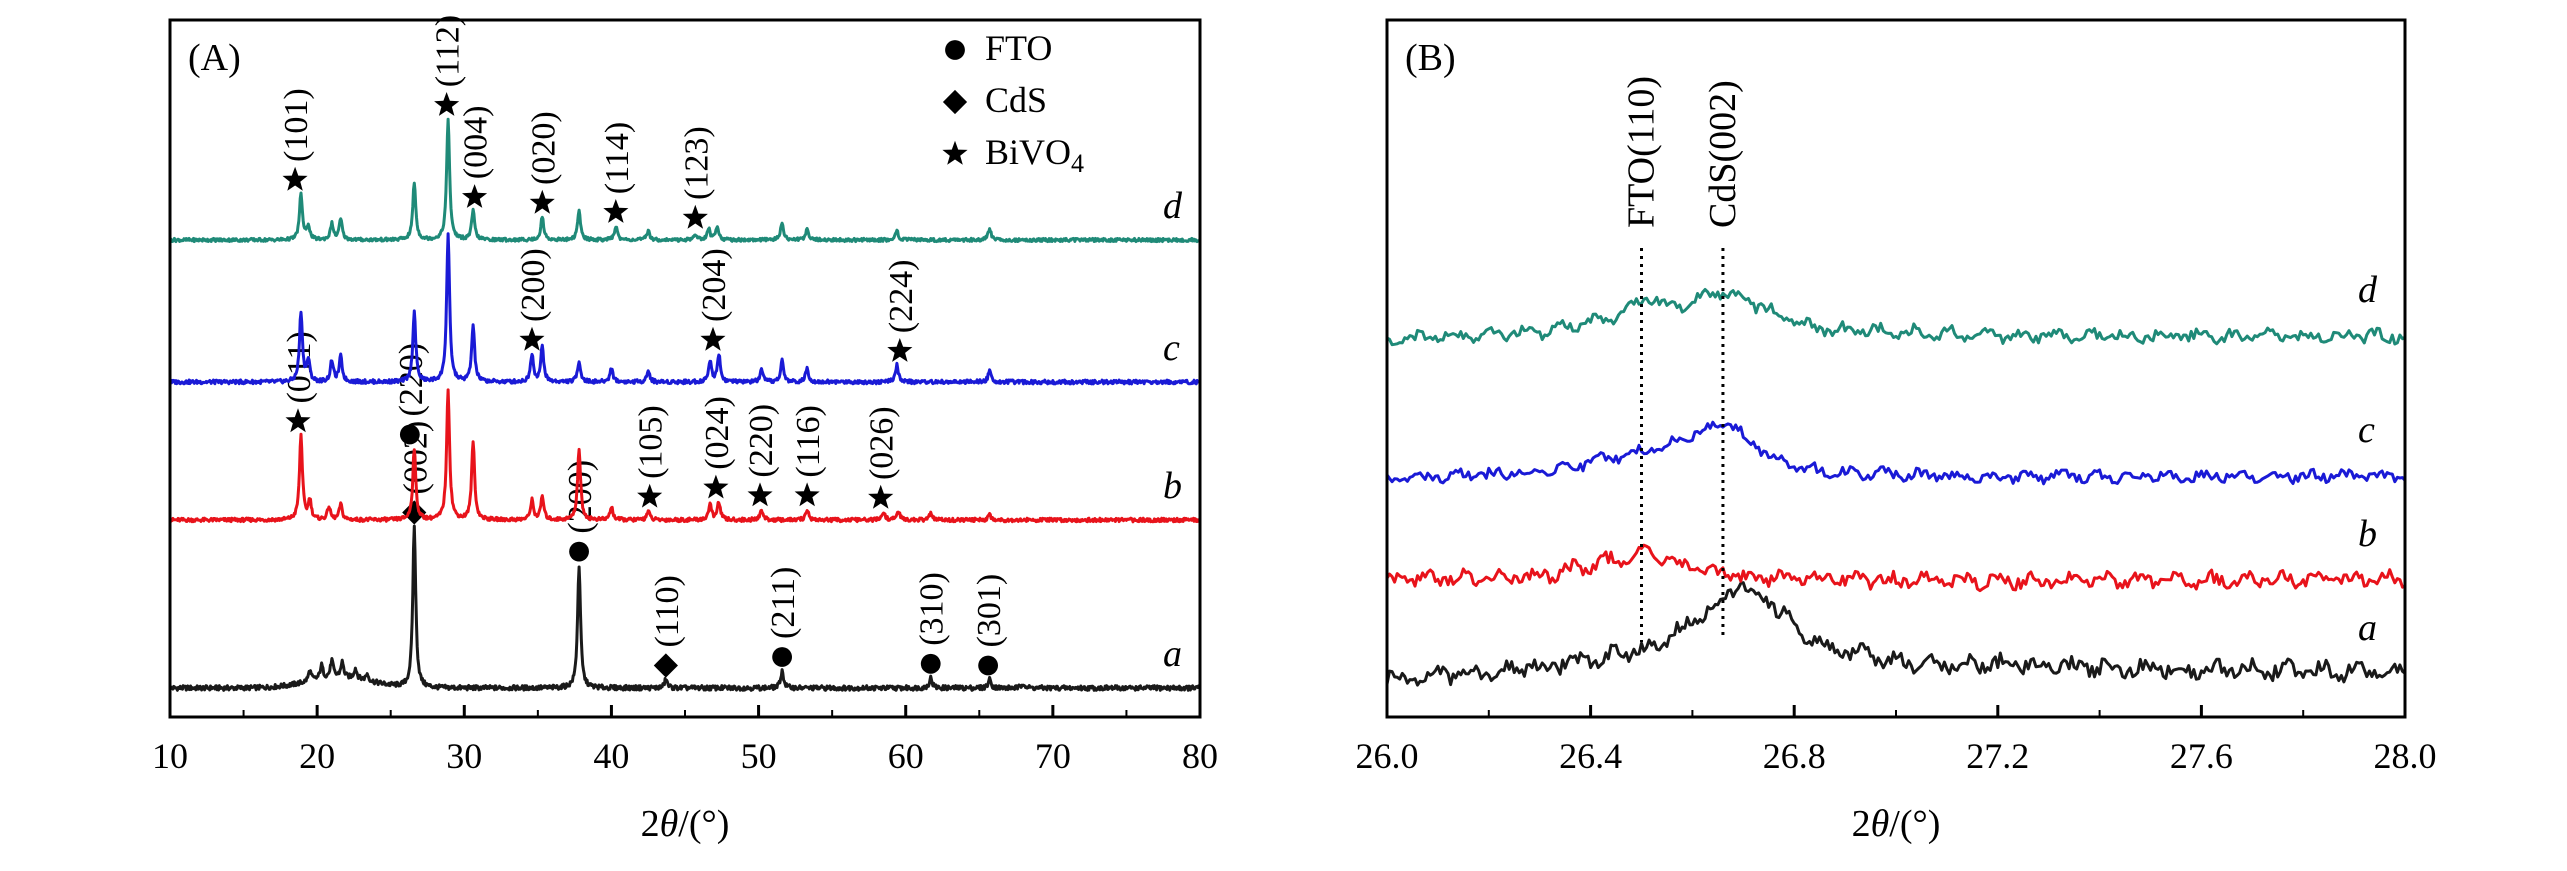 The width and height of the screenshot is (2567, 871). Describe the element at coordinates (1997, 756) in the screenshot. I see `x-tick-label: 27.2` at that location.